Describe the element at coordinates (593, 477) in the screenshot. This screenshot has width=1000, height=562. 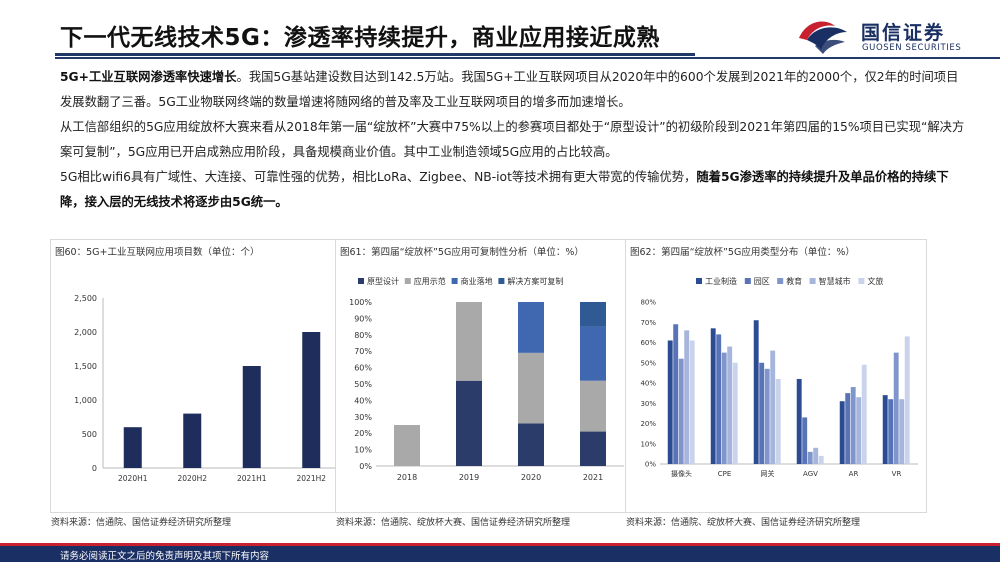
I see `x-tick-label: 2021` at that location.